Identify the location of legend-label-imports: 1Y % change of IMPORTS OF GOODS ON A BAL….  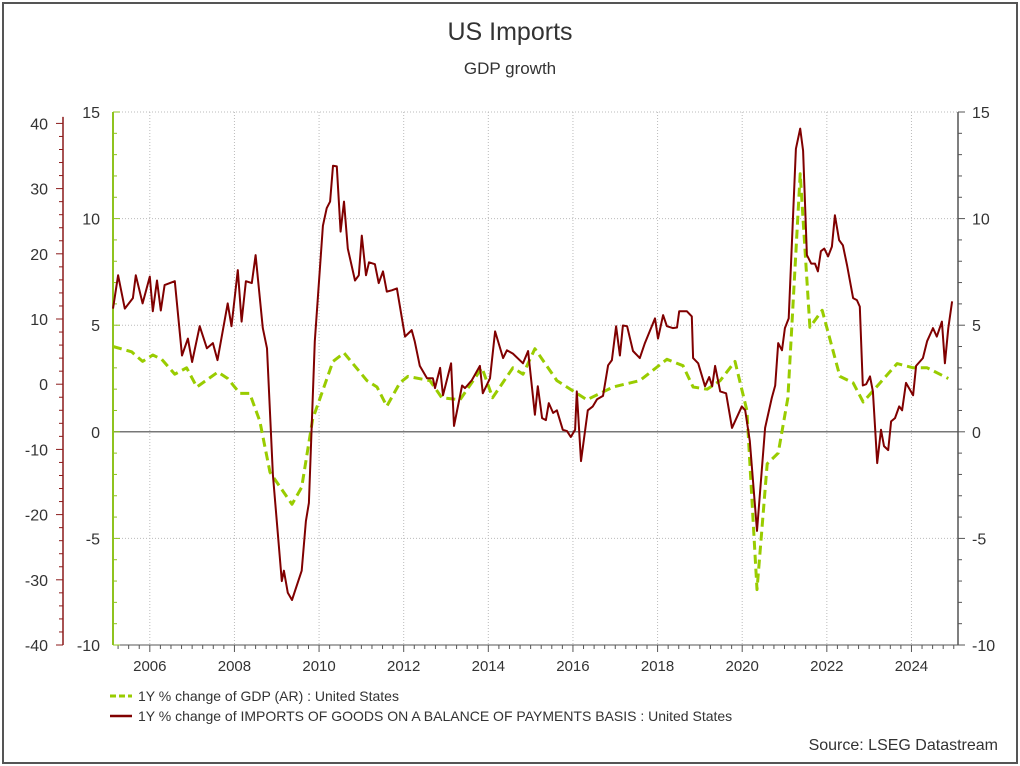
(435, 716).